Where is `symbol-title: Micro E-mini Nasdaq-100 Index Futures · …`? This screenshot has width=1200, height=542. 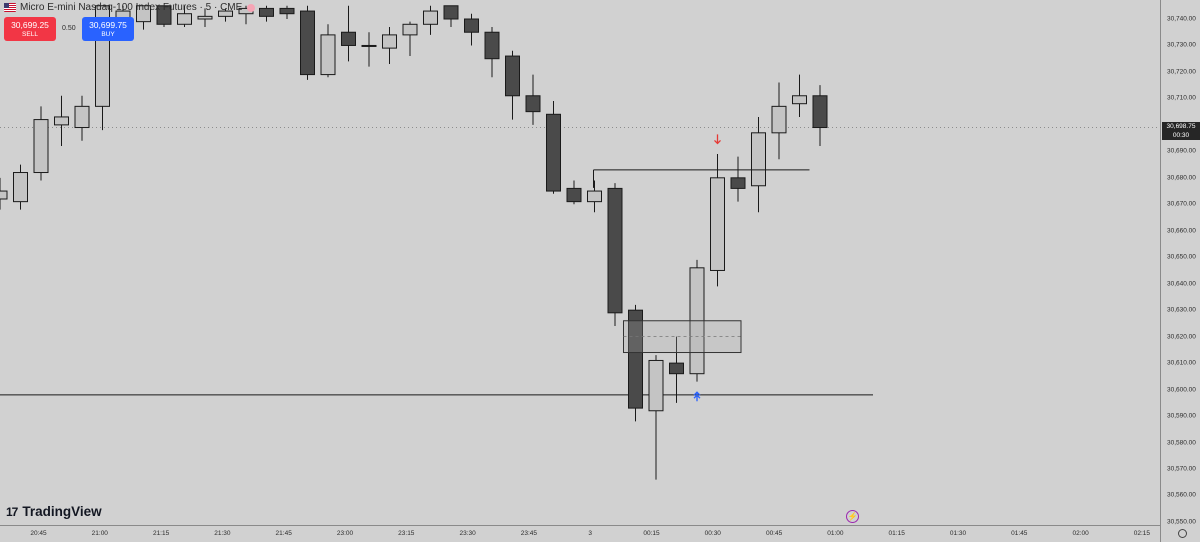
symbol-title: Micro E-mini Nasdaq-100 Index Futures · … is located at coordinates (131, 7).